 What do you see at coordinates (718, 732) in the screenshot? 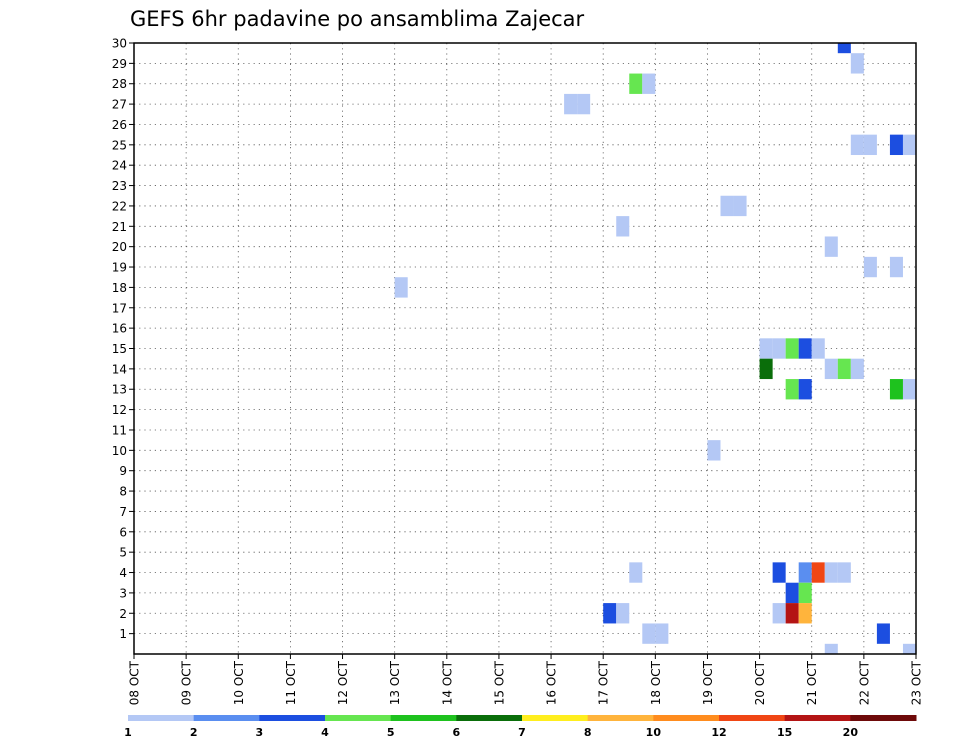
I see `legend-label: 12` at bounding box center [718, 732].